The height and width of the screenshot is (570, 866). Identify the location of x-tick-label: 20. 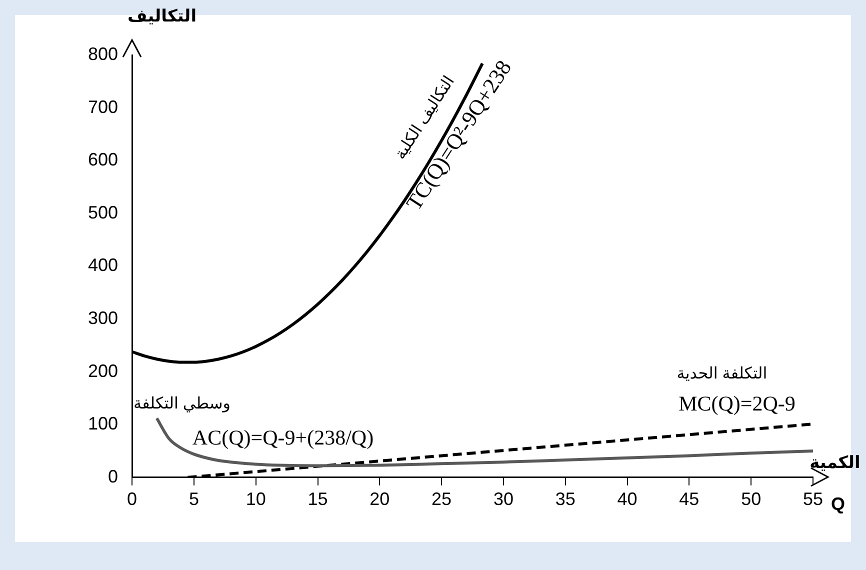
(380, 499).